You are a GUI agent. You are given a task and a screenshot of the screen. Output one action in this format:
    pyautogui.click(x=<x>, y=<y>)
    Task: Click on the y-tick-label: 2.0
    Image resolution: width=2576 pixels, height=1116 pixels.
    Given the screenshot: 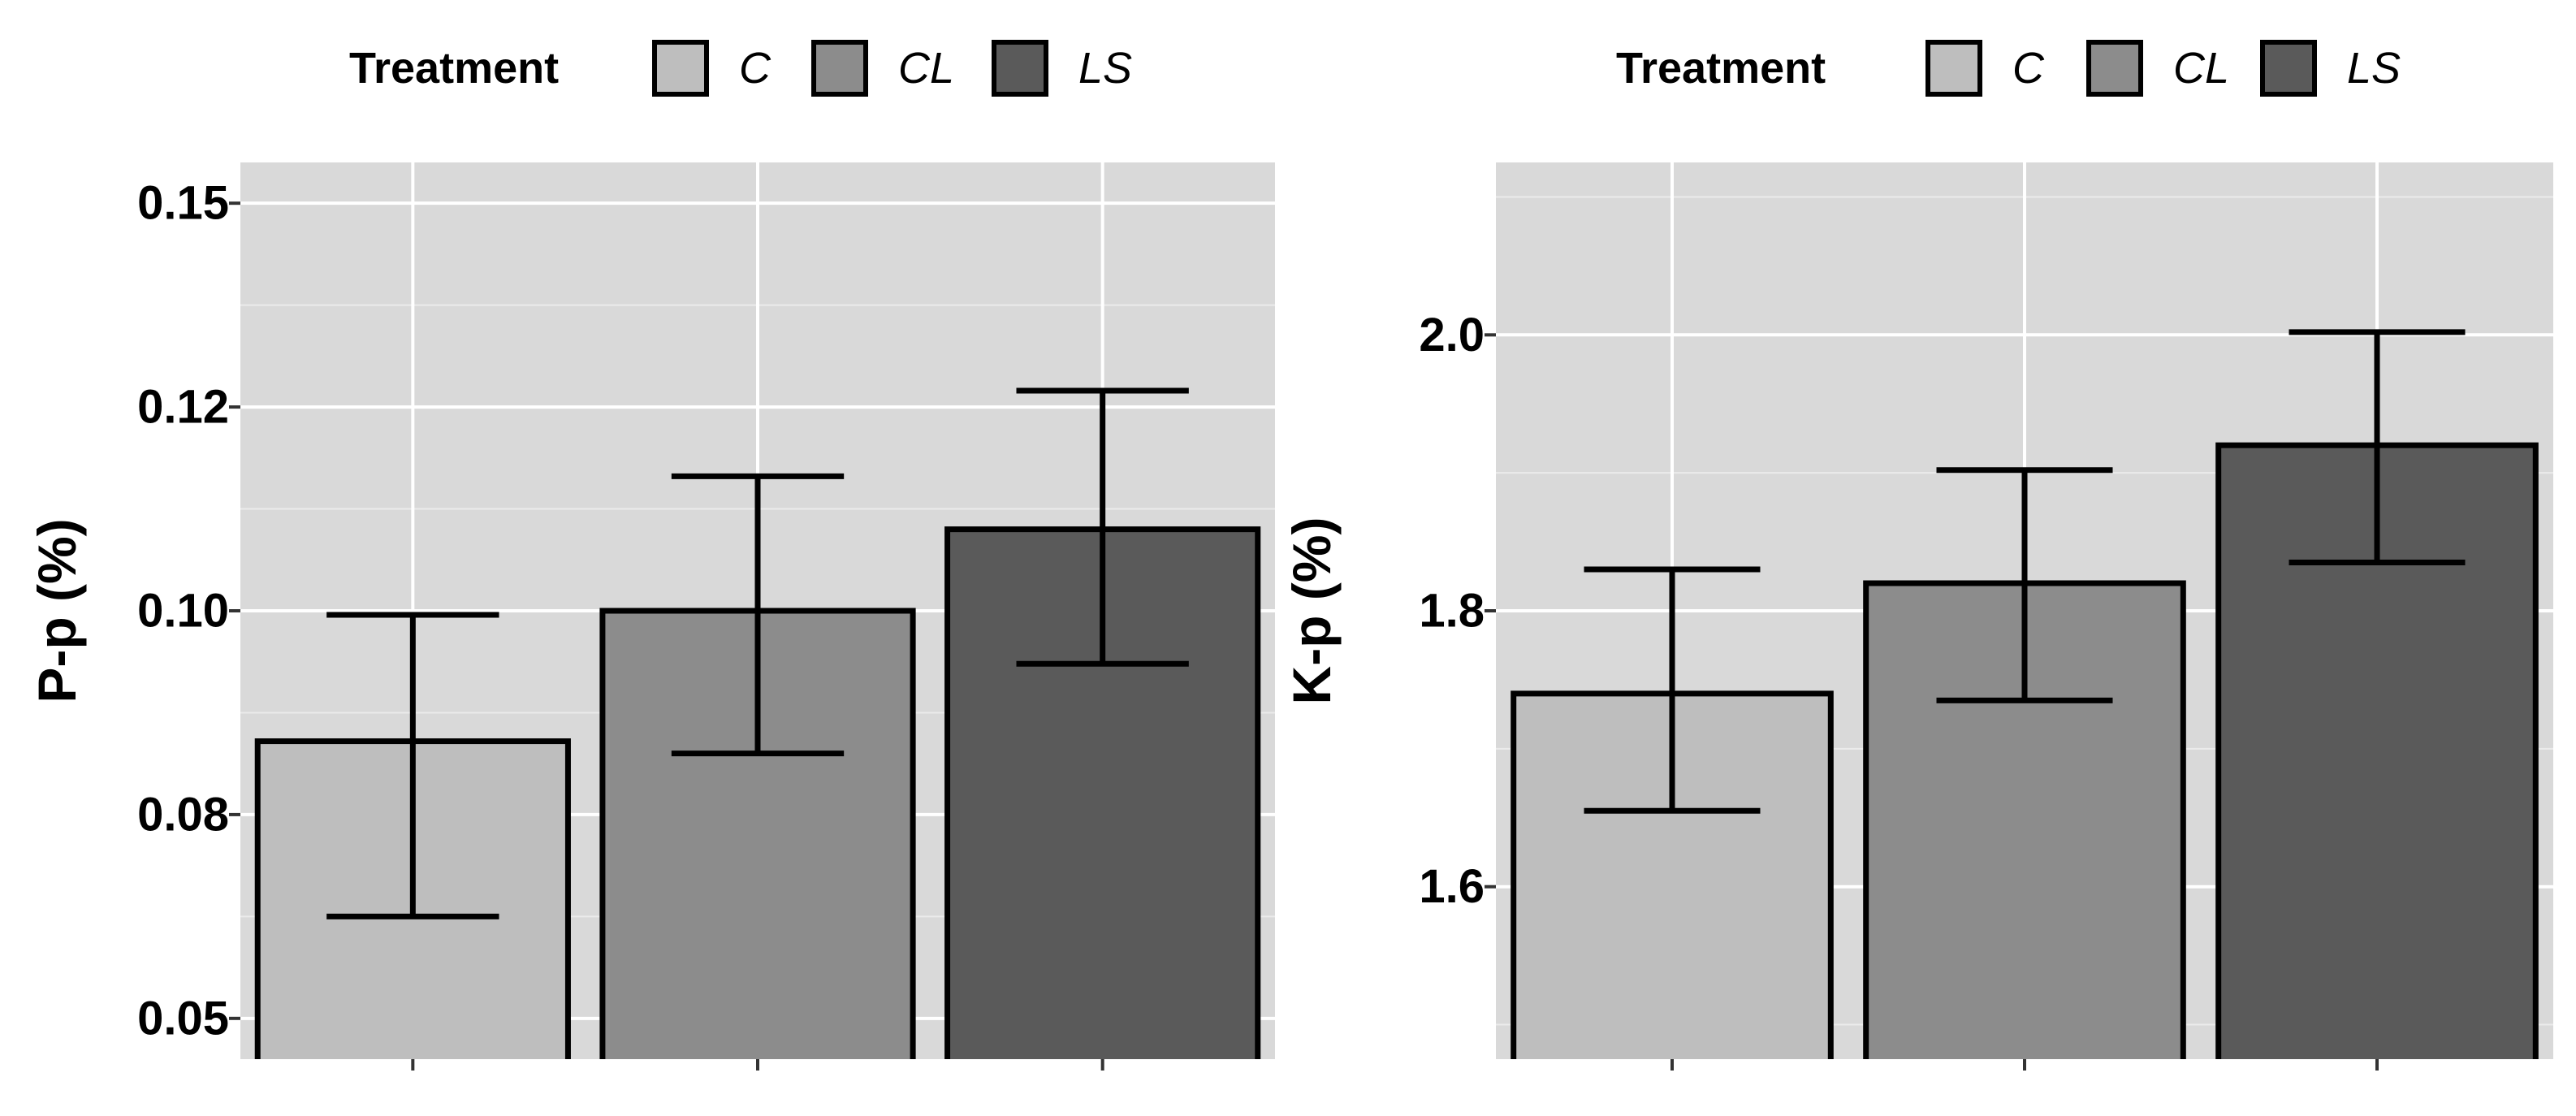 What is the action you would take?
    pyautogui.click(x=1452, y=335)
    